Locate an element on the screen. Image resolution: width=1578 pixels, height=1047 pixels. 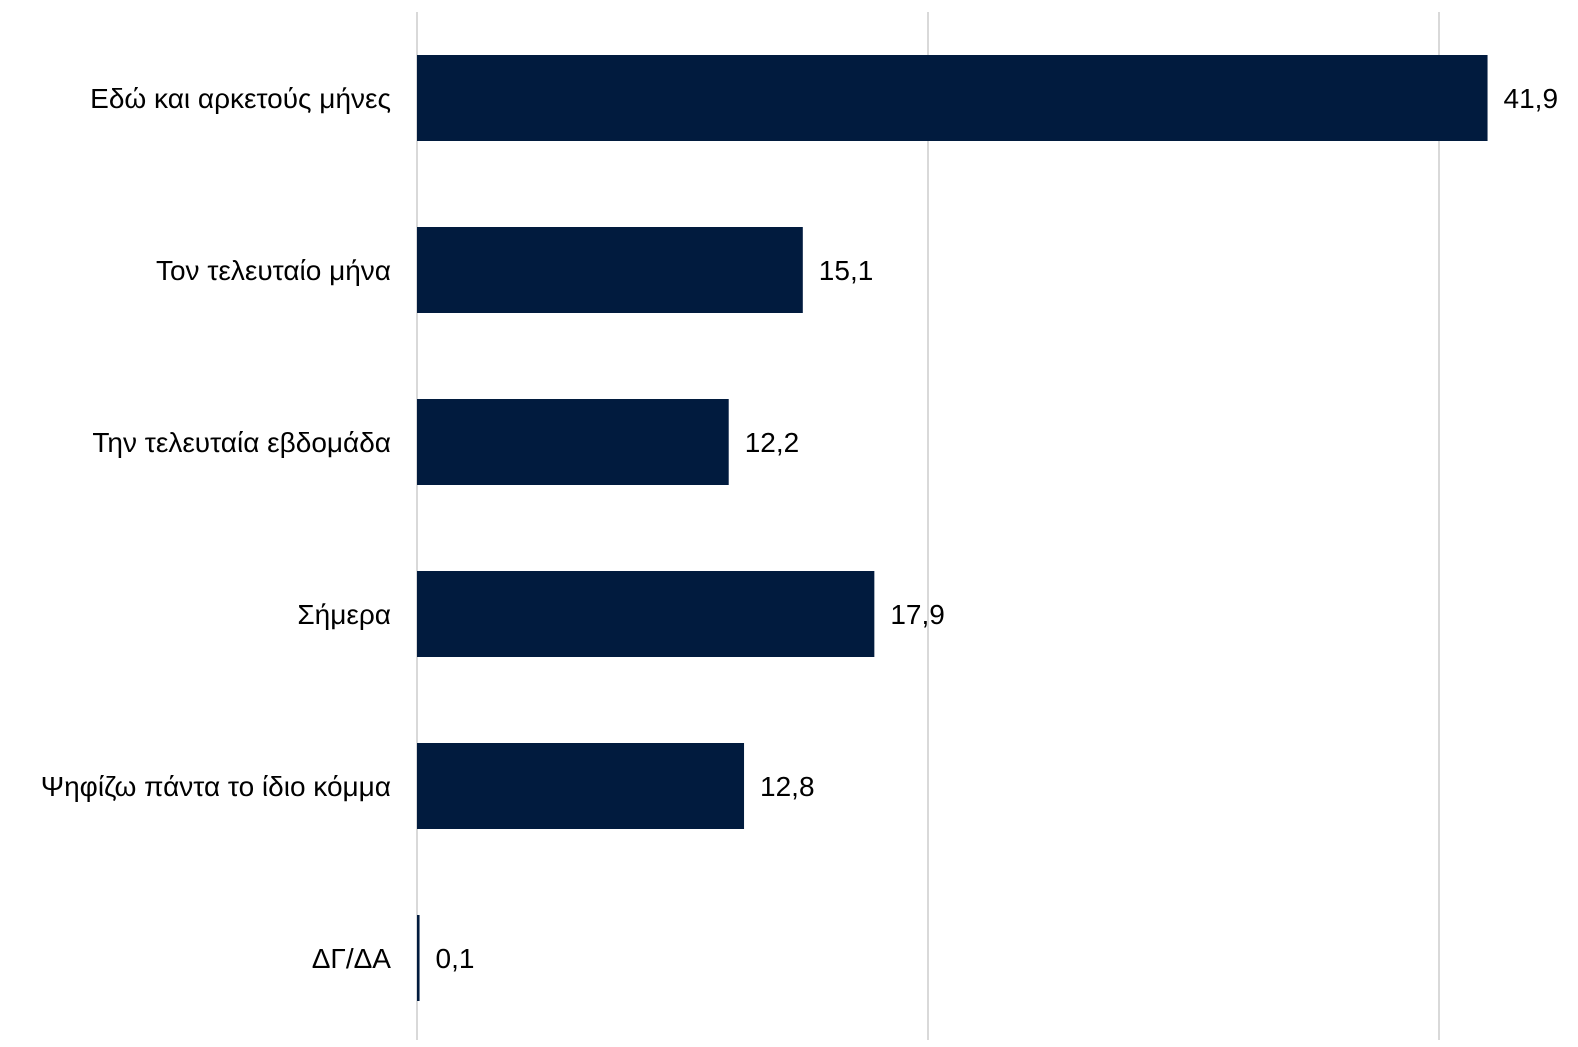
category-label-1: Τον τελευταίο μήνα is located at coordinates (273, 270).